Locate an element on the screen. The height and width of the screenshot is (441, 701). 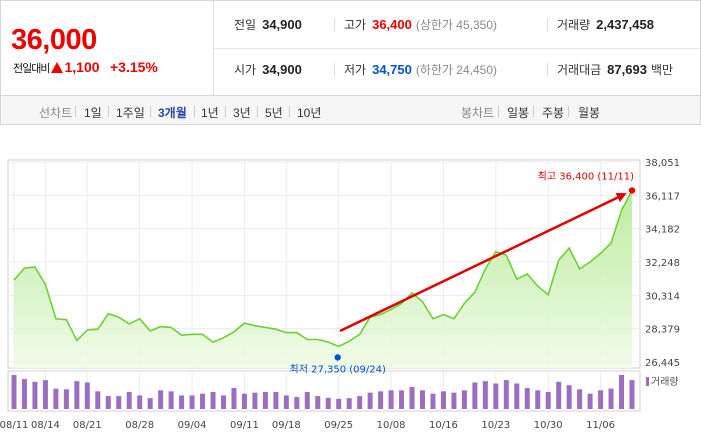
volume-cell: 거래량 2,437,458 is located at coordinates (605, 24).